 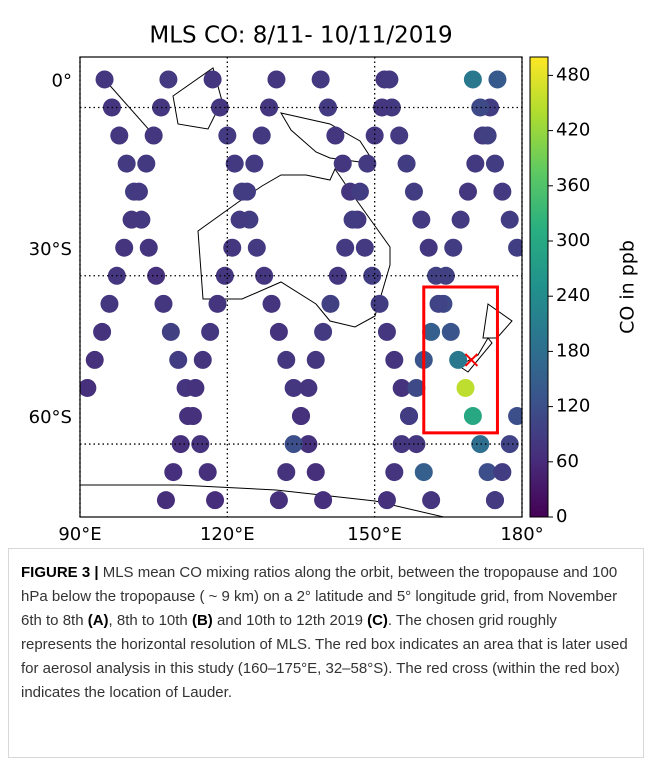 I want to click on region-box, so click(x=460, y=360).